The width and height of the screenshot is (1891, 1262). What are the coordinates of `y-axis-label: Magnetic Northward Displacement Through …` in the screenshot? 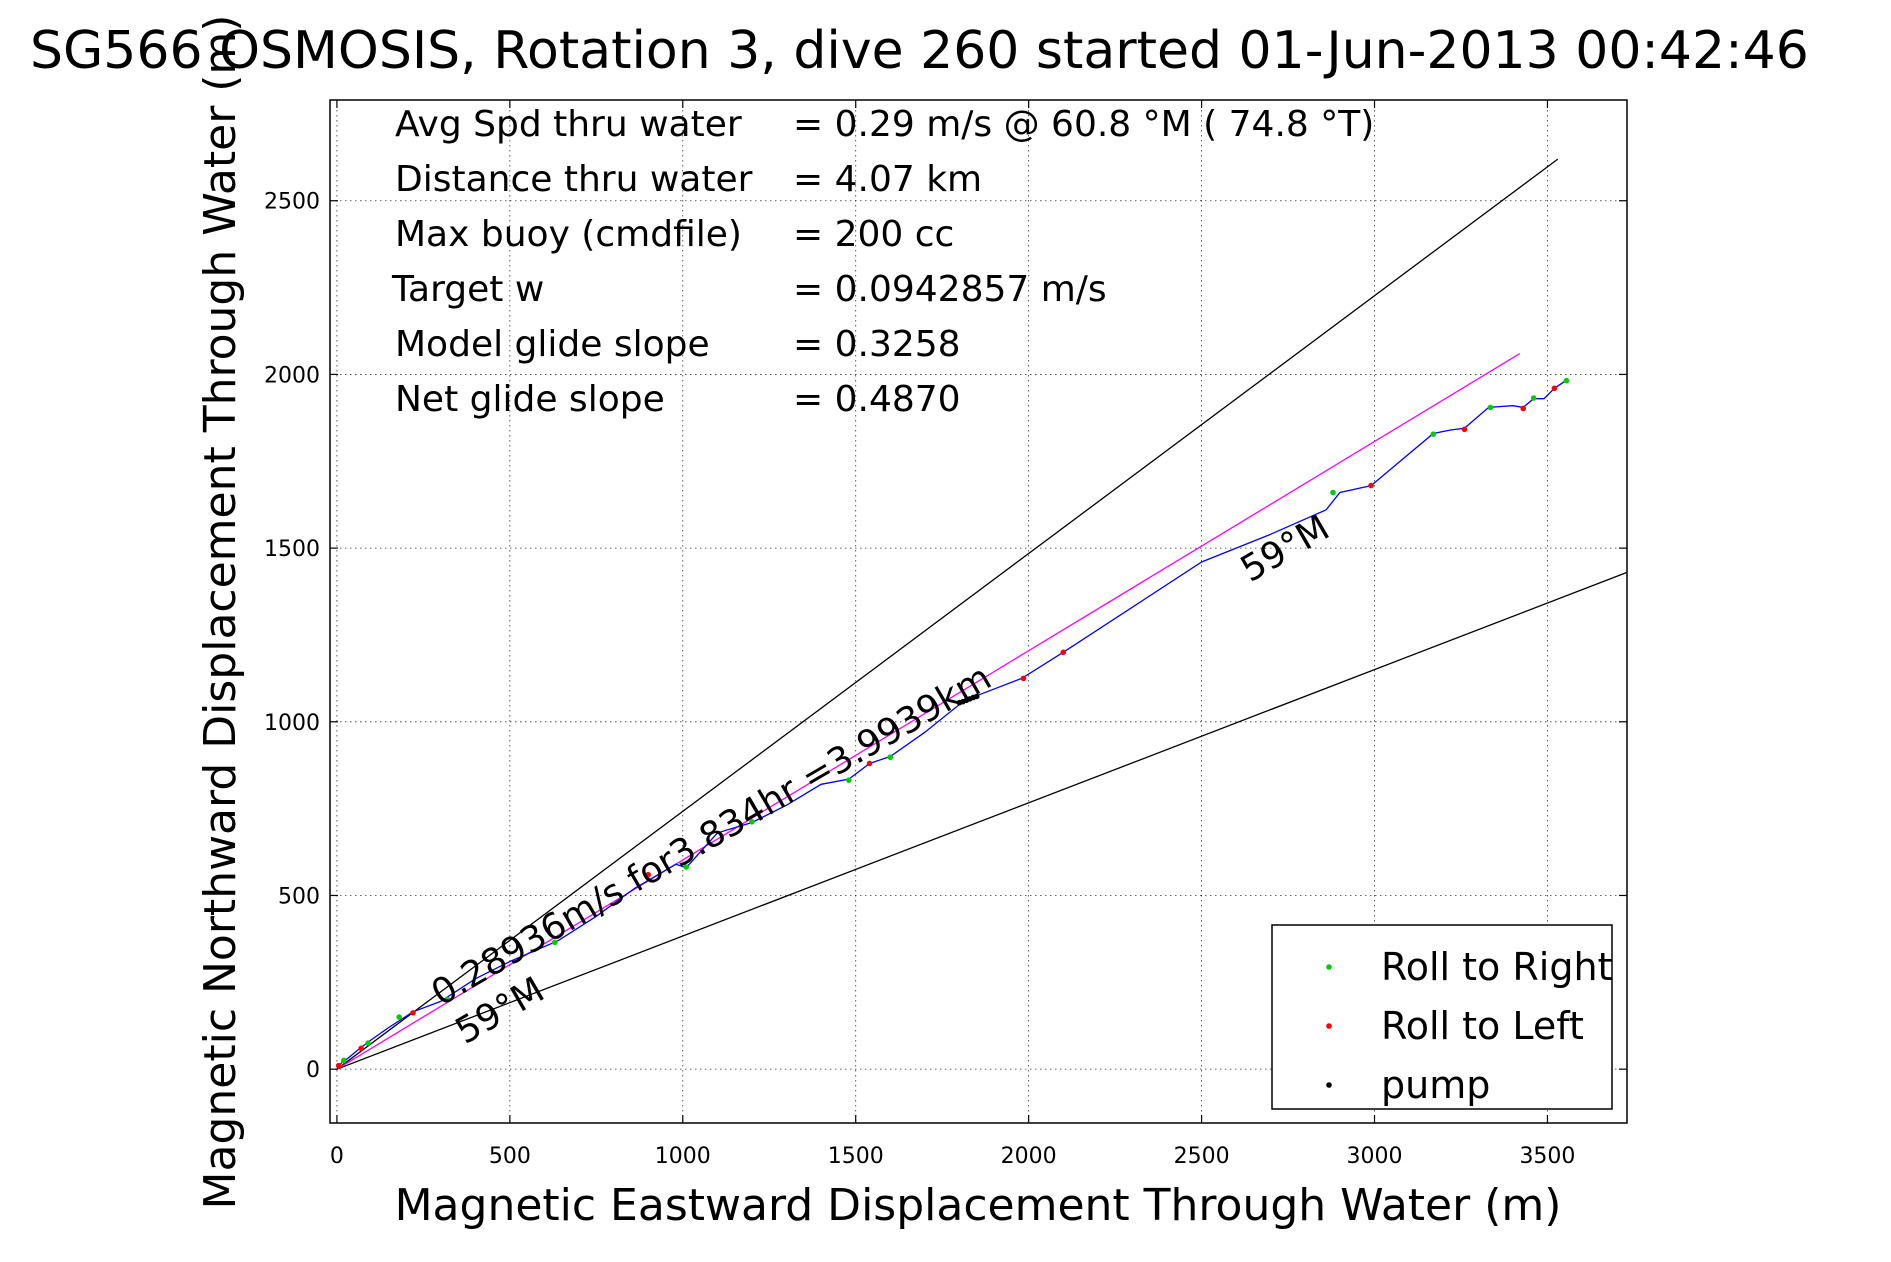 It's located at (220, 612).